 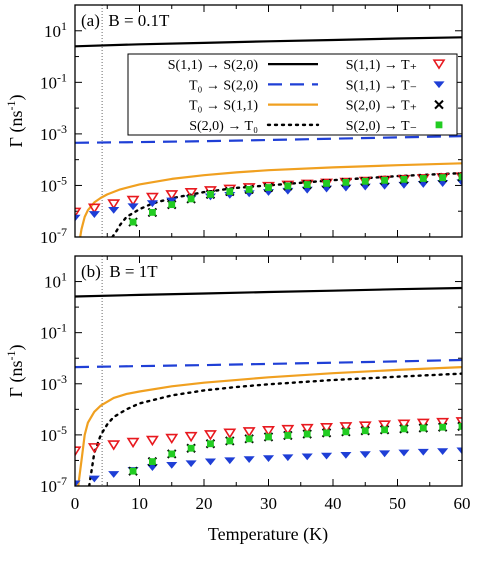 I want to click on legend-label: S(2,0) → T₊, so click(x=381, y=106).